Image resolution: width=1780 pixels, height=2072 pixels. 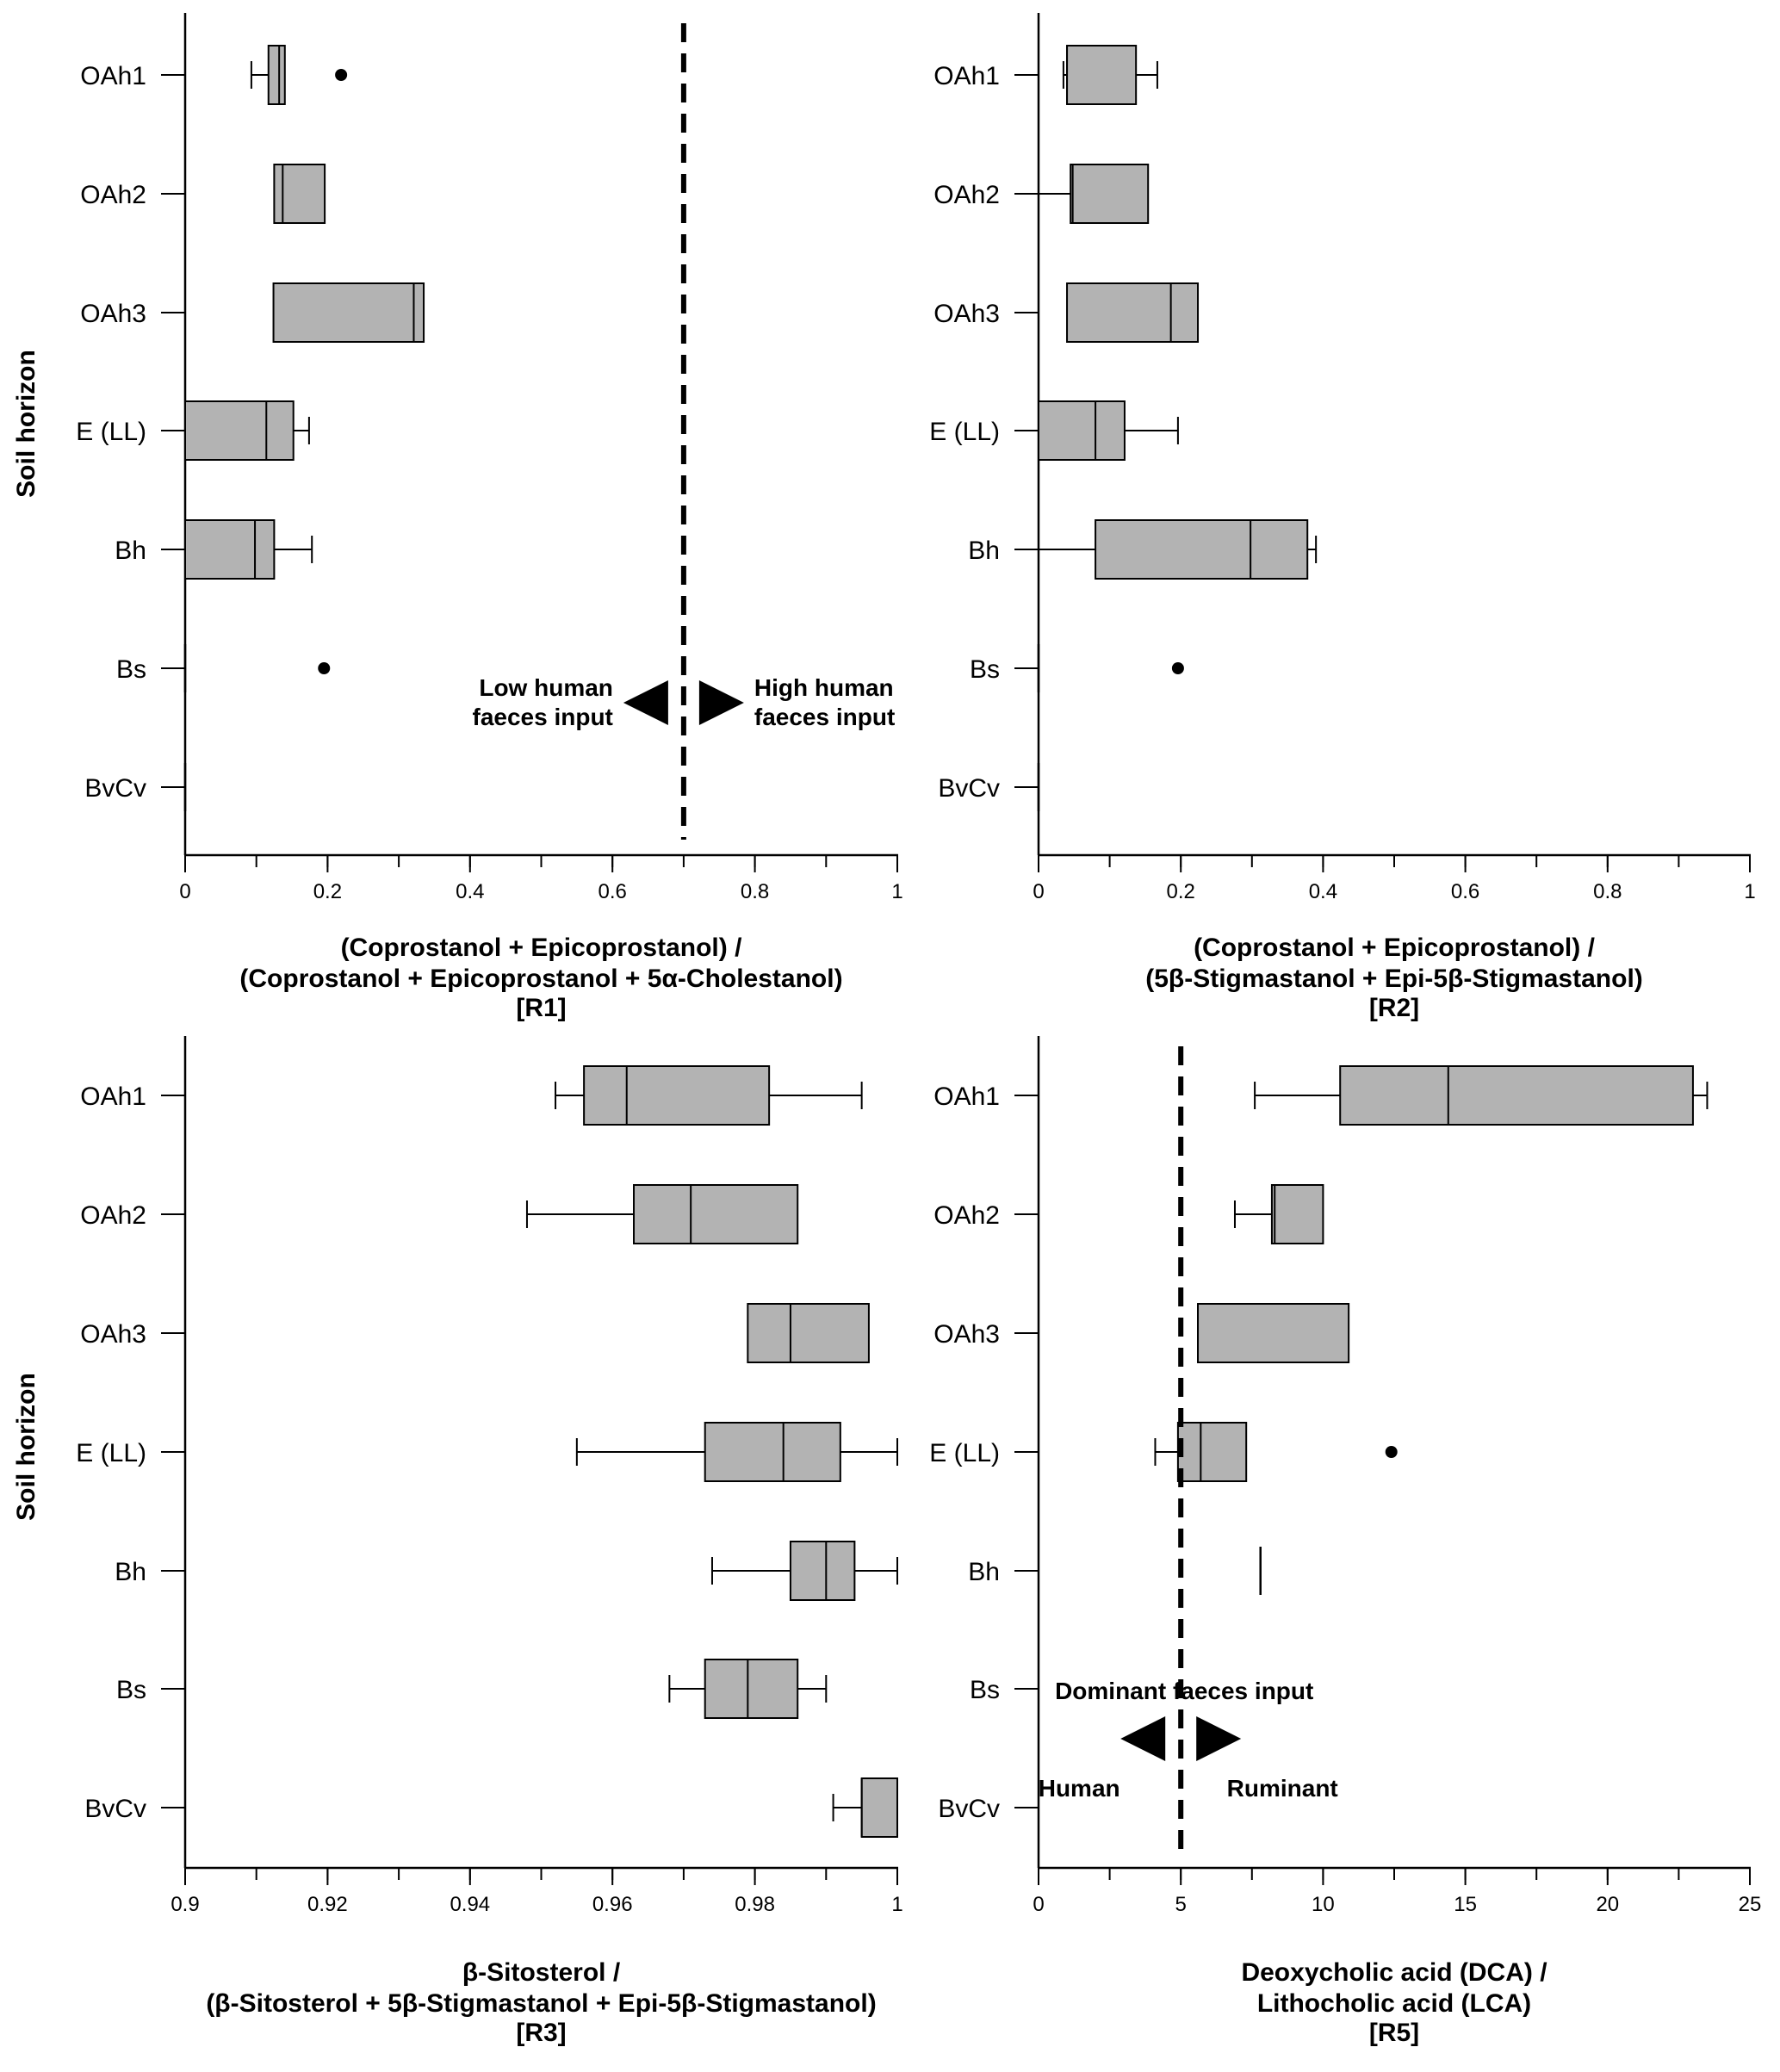 I want to click on annotation-right-line: faeces input, so click(x=824, y=717).